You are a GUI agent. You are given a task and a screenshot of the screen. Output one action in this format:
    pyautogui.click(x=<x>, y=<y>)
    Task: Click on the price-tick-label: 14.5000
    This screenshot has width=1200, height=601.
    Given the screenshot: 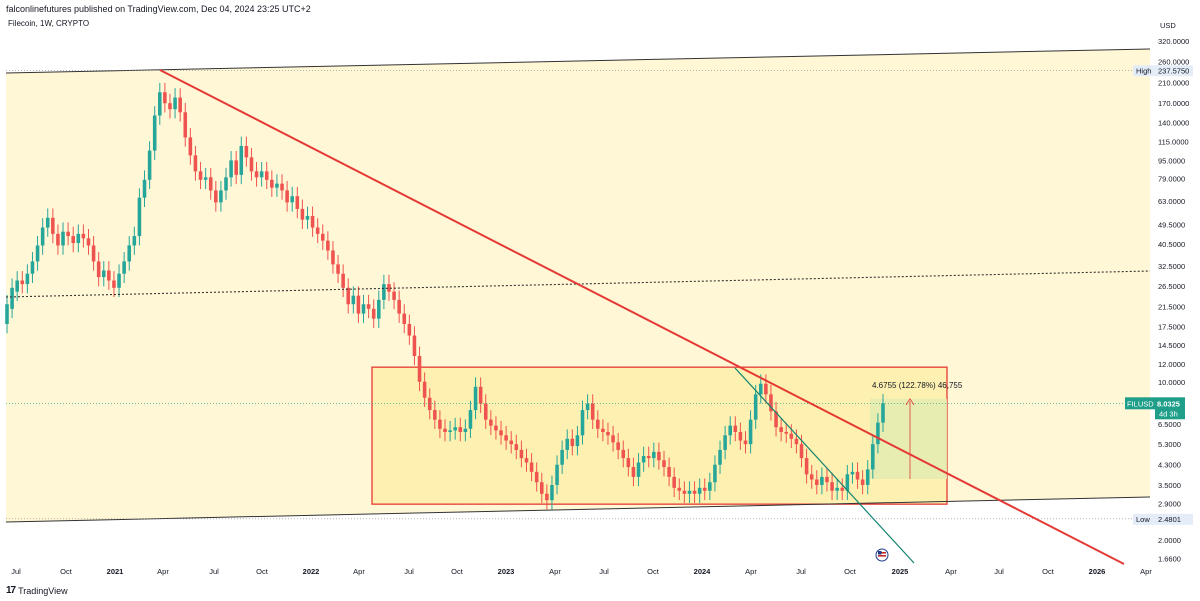 What is the action you would take?
    pyautogui.click(x=1171, y=345)
    